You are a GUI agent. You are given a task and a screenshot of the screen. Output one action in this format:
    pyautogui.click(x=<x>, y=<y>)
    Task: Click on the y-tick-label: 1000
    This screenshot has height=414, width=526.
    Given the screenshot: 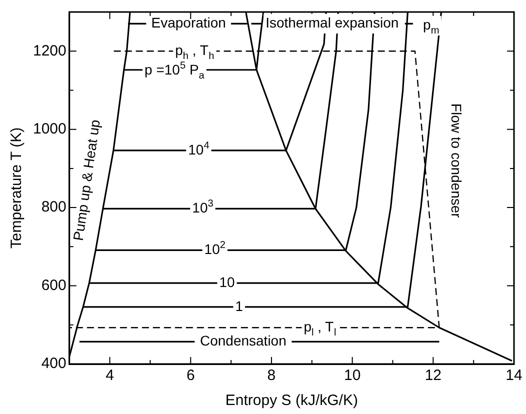 What is the action you would take?
    pyautogui.click(x=49, y=129)
    